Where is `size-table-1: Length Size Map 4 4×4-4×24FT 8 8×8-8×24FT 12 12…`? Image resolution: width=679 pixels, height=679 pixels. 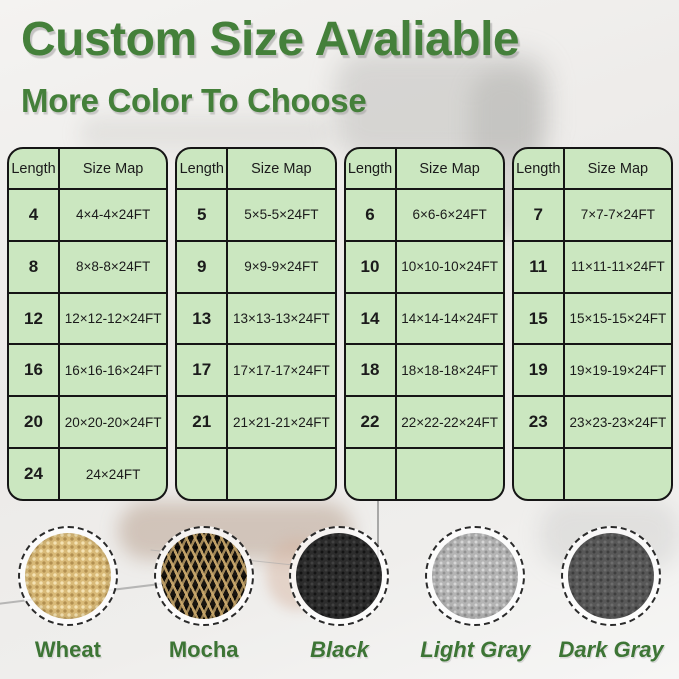 size-table-1: Length Size Map 4 4×4-4×24FT 8 8×8-8×24FT 12 12… is located at coordinates (88, 324).